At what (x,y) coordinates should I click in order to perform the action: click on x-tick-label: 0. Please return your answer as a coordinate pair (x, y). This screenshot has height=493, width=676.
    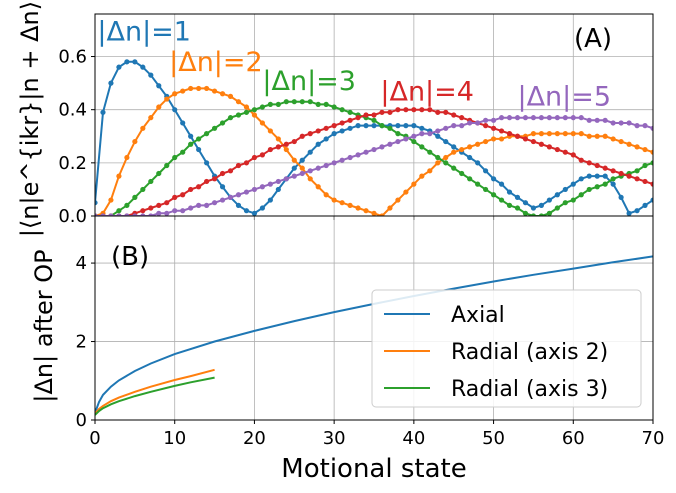
    Looking at the image, I should click on (94, 438).